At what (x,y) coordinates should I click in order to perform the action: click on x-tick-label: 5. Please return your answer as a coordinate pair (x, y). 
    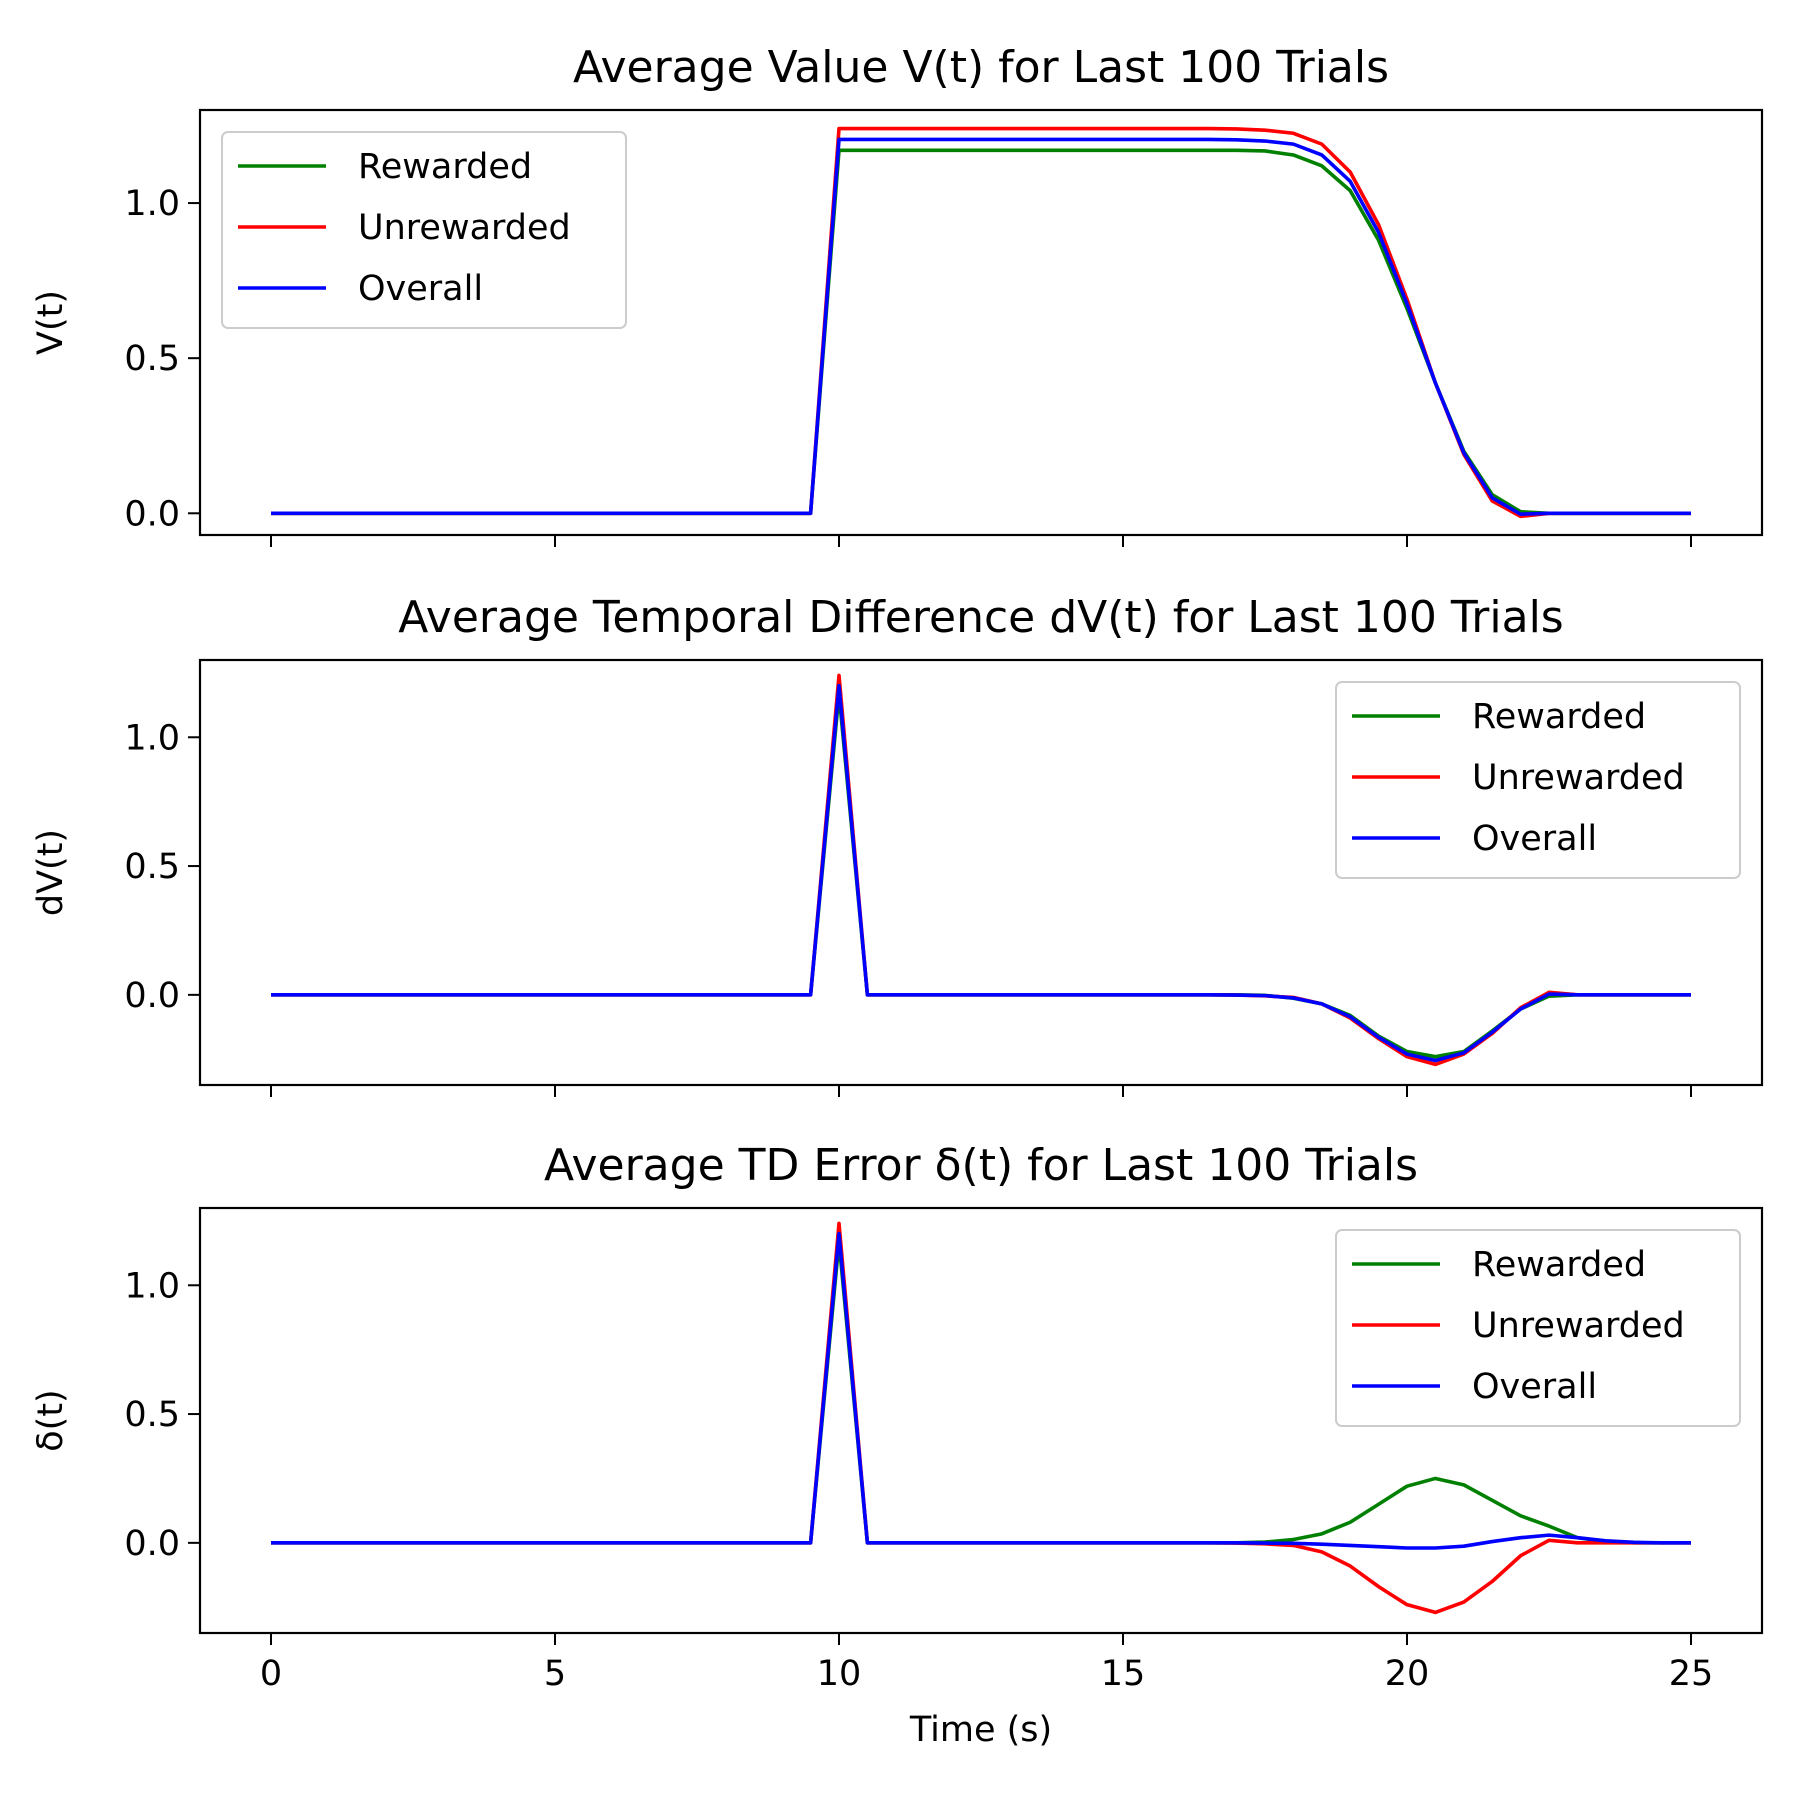
    Looking at the image, I should click on (555, 1674).